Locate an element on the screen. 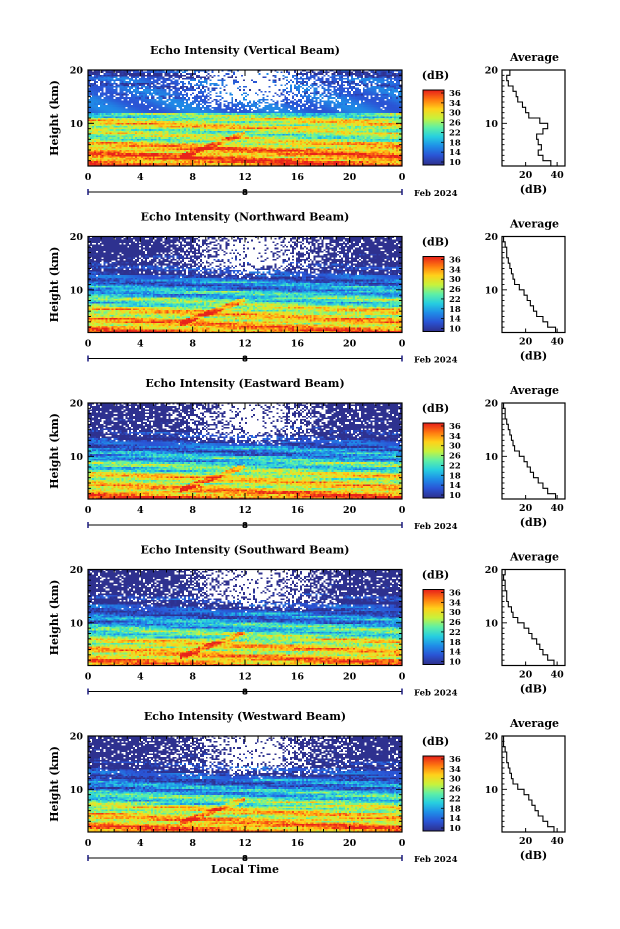 The width and height of the screenshot is (620, 929). x-tick-label: 16 is located at coordinates (298, 843).